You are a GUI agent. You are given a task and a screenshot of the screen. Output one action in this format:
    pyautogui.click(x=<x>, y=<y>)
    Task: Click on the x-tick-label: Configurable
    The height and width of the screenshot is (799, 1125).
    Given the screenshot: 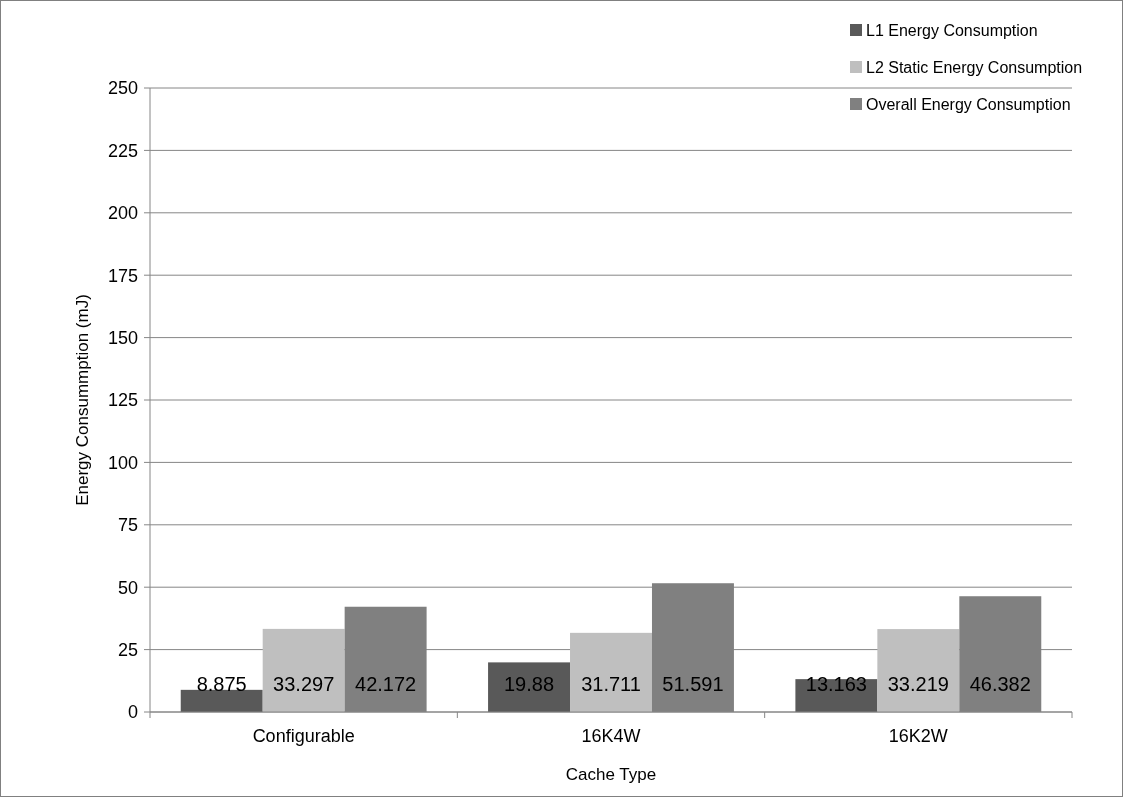 What is the action you would take?
    pyautogui.click(x=303, y=736)
    